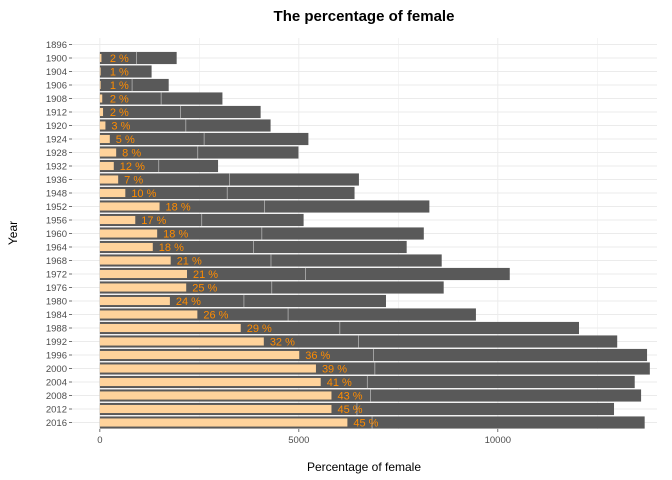 This screenshot has width=672, height=480. I want to click on percentage-label: 7 %, so click(133, 181).